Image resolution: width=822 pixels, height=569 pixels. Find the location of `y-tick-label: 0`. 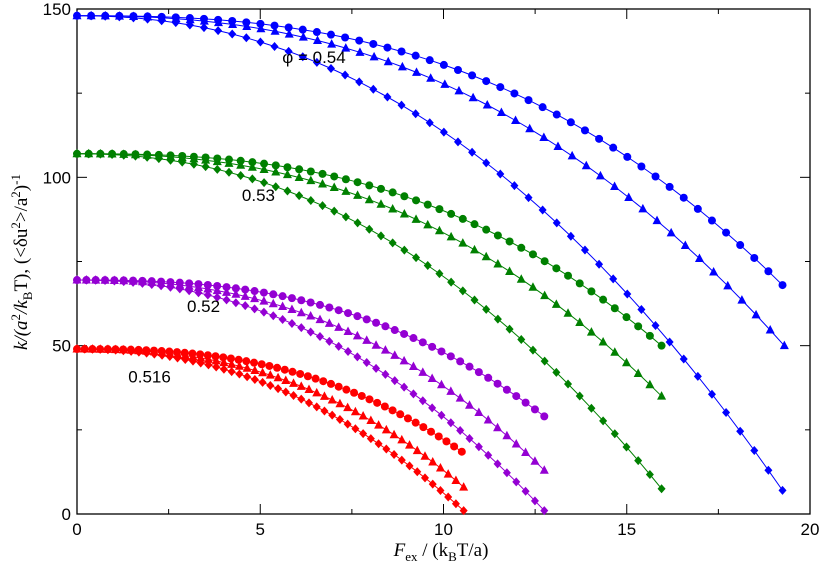

y-tick-label: 0 is located at coordinates (66, 514).